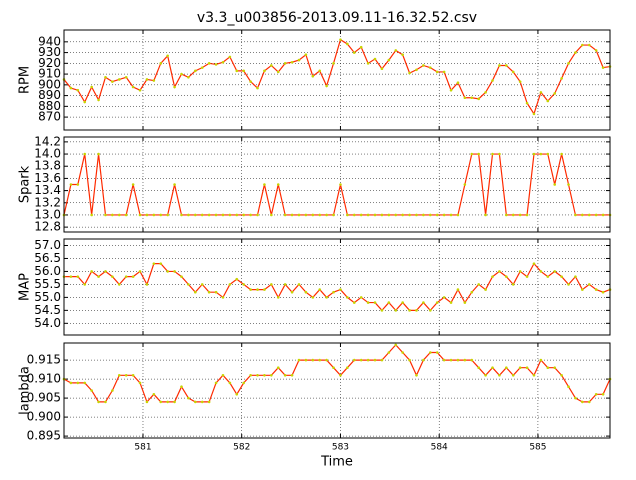 This screenshot has height=480, width=636. I want to click on x-tick-label: 583, so click(340, 448).